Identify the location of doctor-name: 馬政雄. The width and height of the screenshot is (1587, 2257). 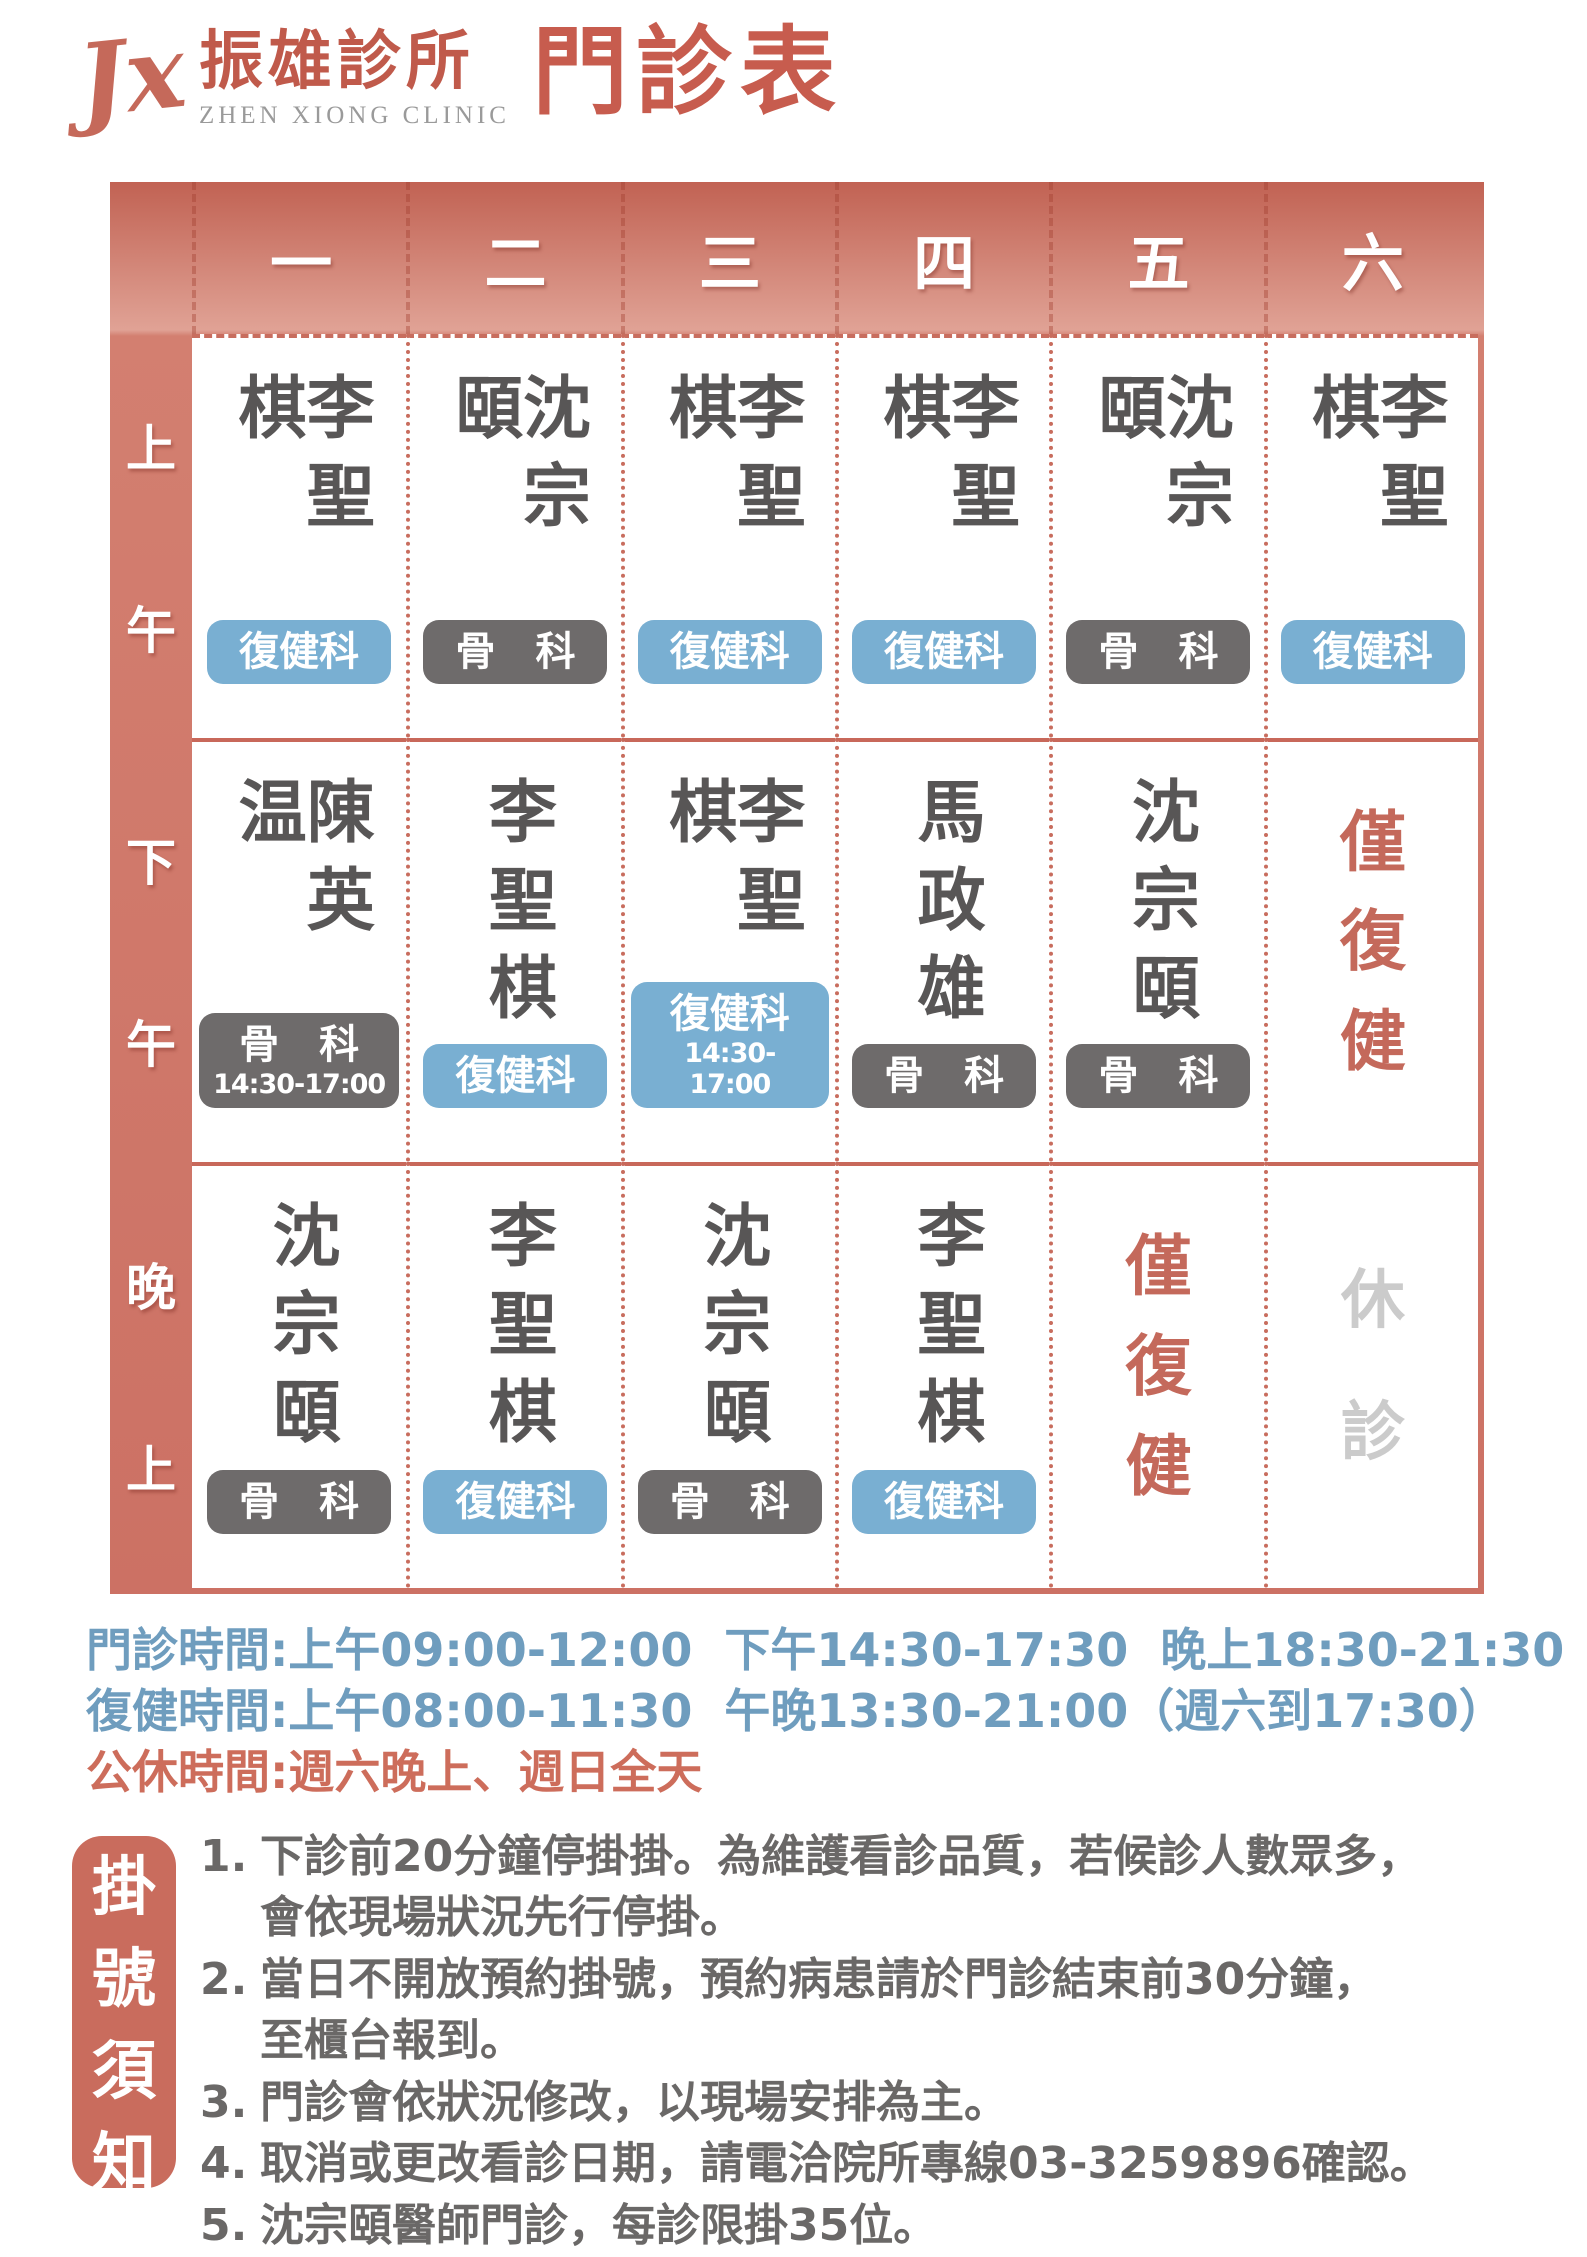
(945, 908).